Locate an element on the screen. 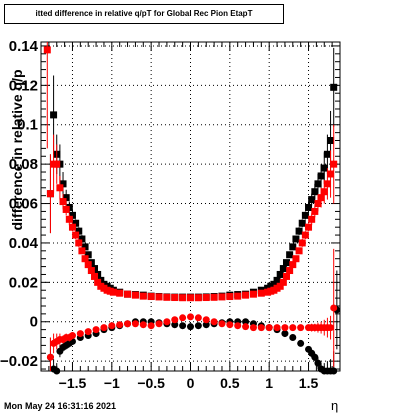 The width and height of the screenshot is (400, 414). y-tick-label: 0.14 is located at coordinates (24, 46).